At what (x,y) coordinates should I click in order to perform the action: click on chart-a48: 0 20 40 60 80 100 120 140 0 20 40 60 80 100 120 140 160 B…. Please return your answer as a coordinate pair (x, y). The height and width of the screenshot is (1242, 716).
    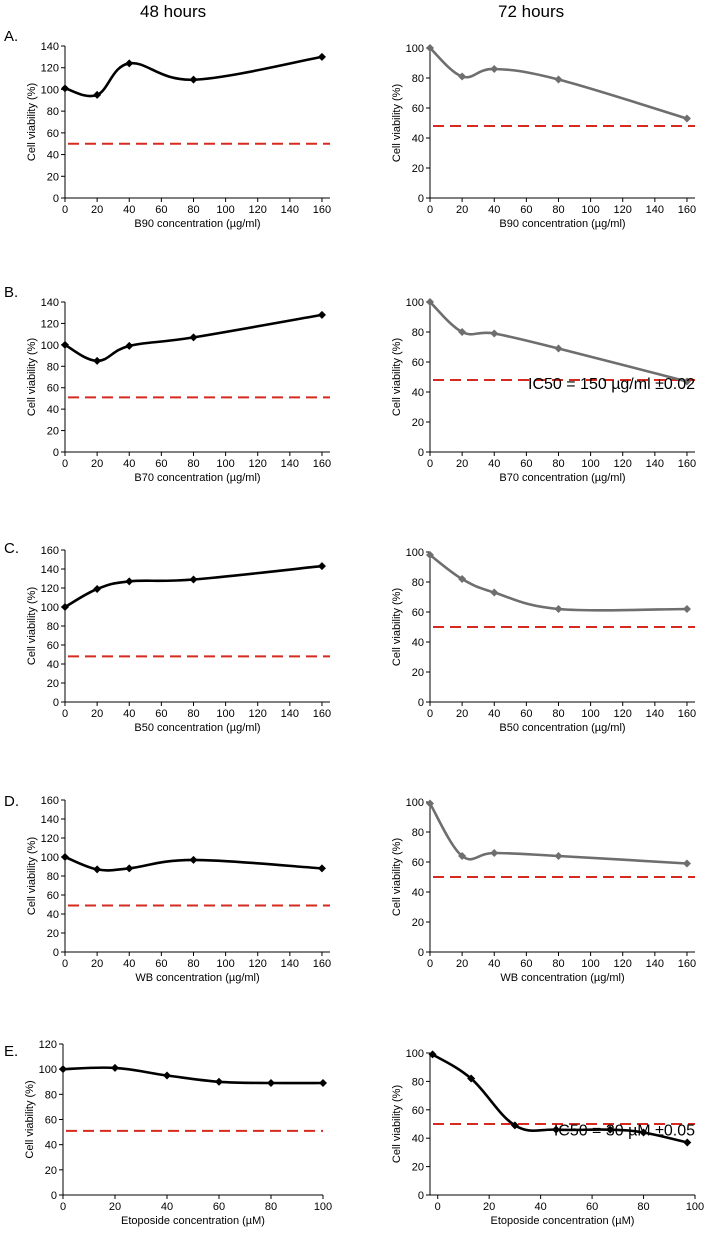
    Looking at the image, I should click on (178, 135).